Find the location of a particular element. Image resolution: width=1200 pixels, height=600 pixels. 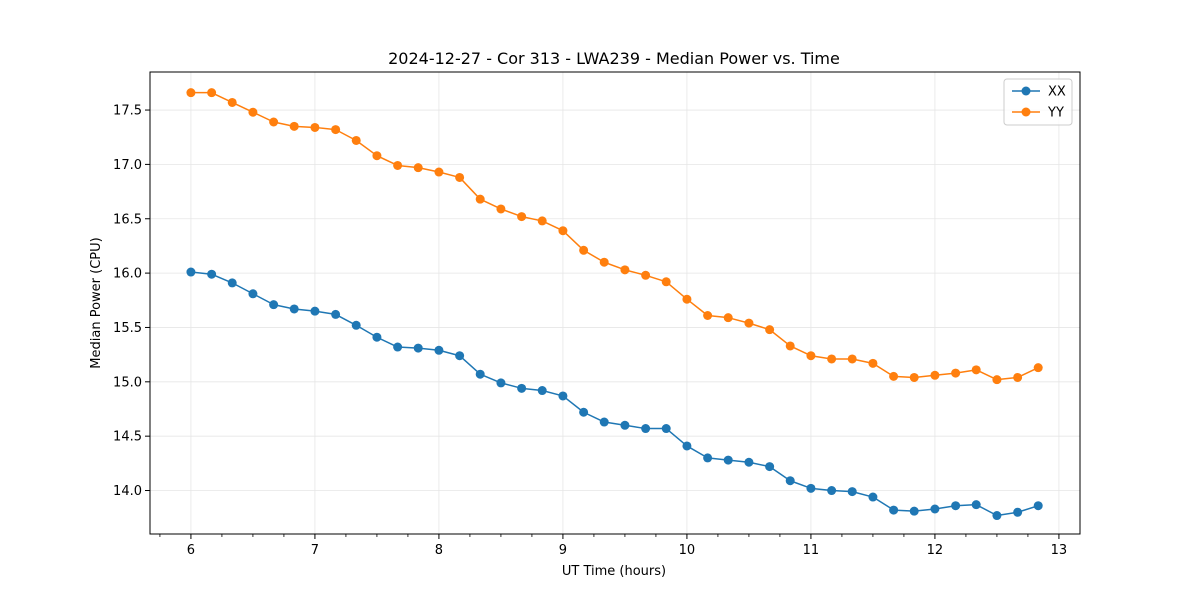

legend-label: XX is located at coordinates (1057, 92).